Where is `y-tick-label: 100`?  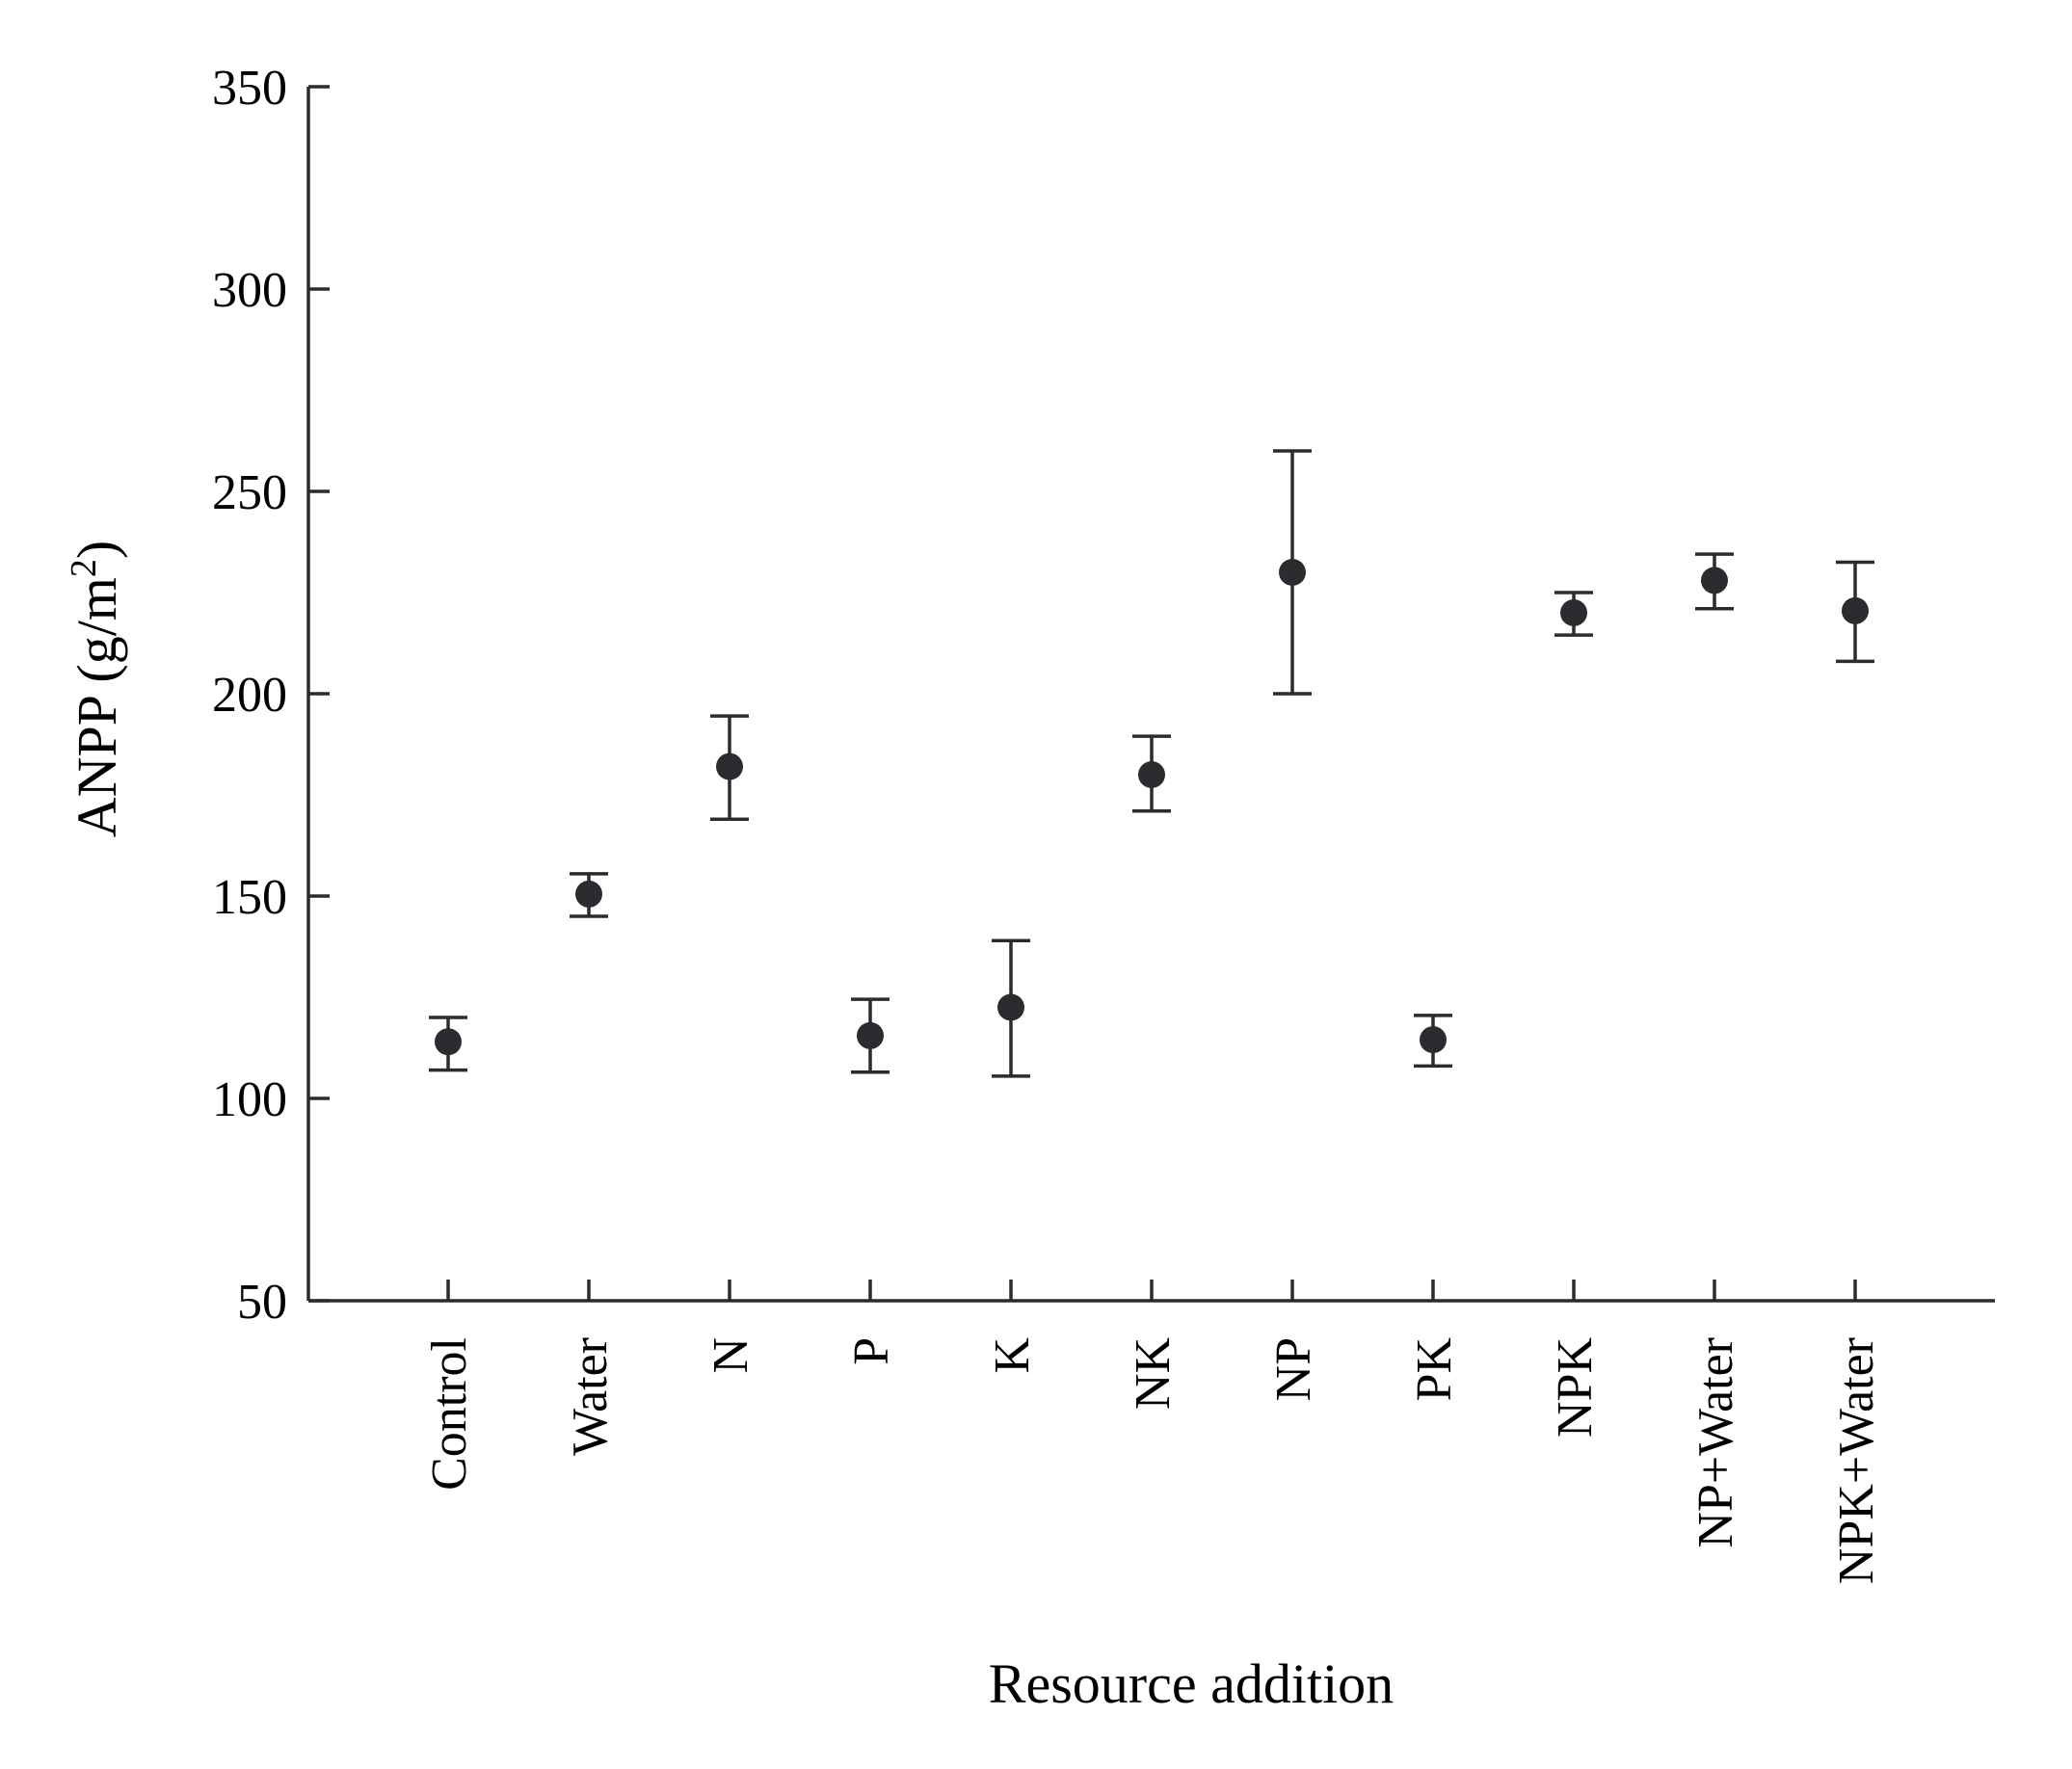
y-tick-label: 100 is located at coordinates (249, 1099).